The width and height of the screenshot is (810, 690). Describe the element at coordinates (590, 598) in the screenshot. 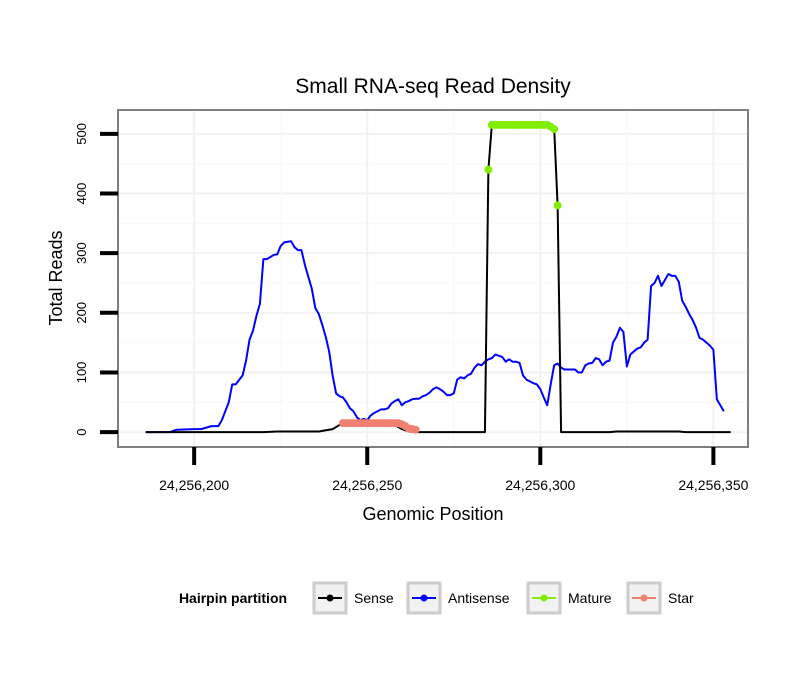

I see `legend-label-mature: Mature` at that location.